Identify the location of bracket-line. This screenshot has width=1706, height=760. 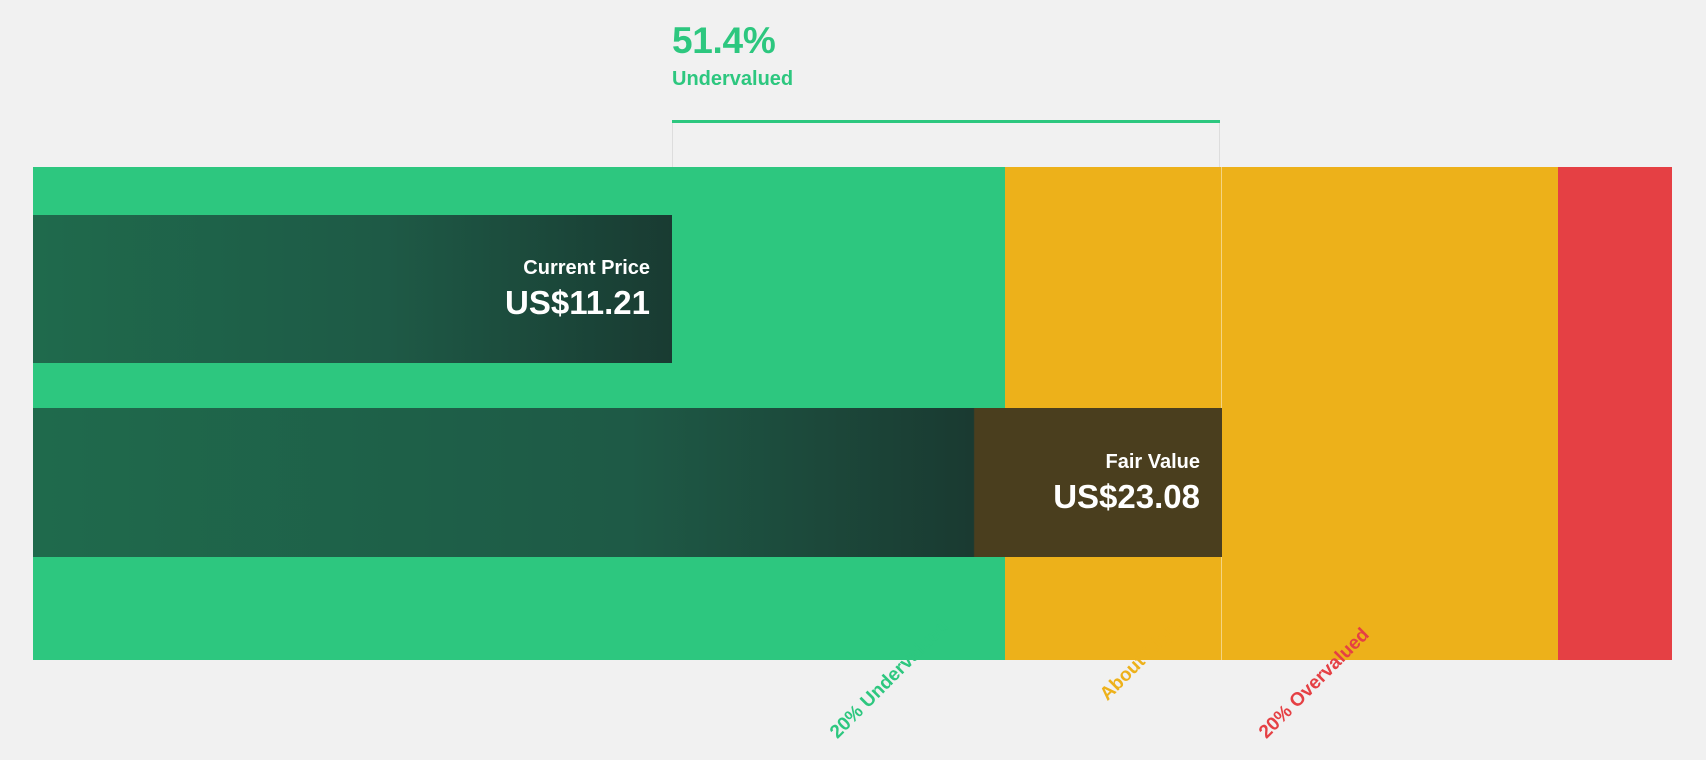
(946, 121).